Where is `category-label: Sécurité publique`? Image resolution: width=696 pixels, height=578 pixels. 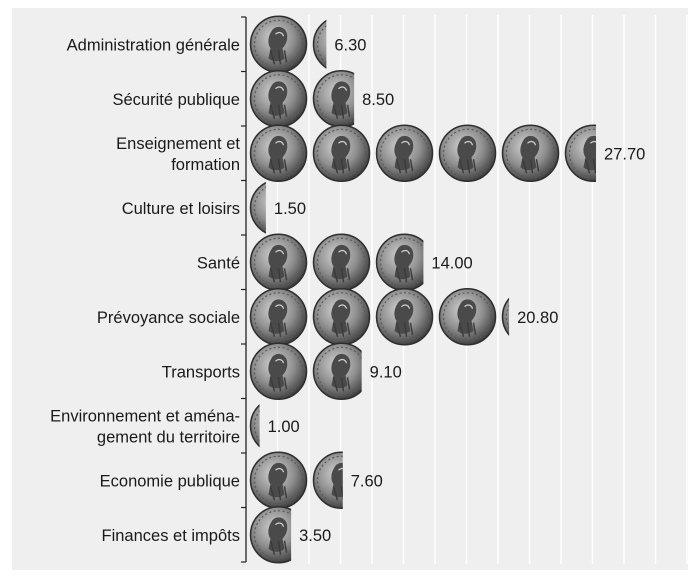
category-label: Sécurité publique is located at coordinates (176, 100).